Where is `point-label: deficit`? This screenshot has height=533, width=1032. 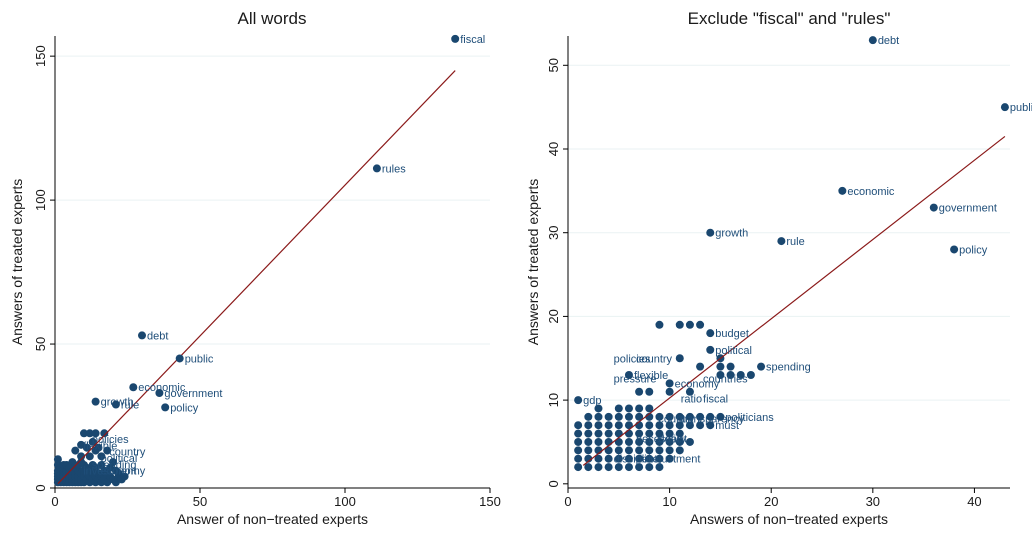 point-label: deficit is located at coordinates (672, 440).